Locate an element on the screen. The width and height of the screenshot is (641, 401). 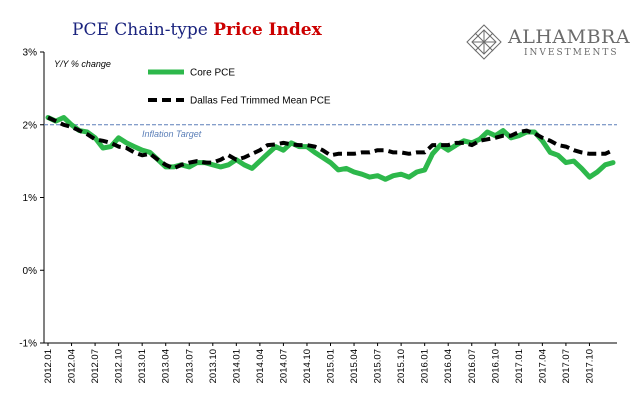
series-line-core-pce is located at coordinates (330, 148).